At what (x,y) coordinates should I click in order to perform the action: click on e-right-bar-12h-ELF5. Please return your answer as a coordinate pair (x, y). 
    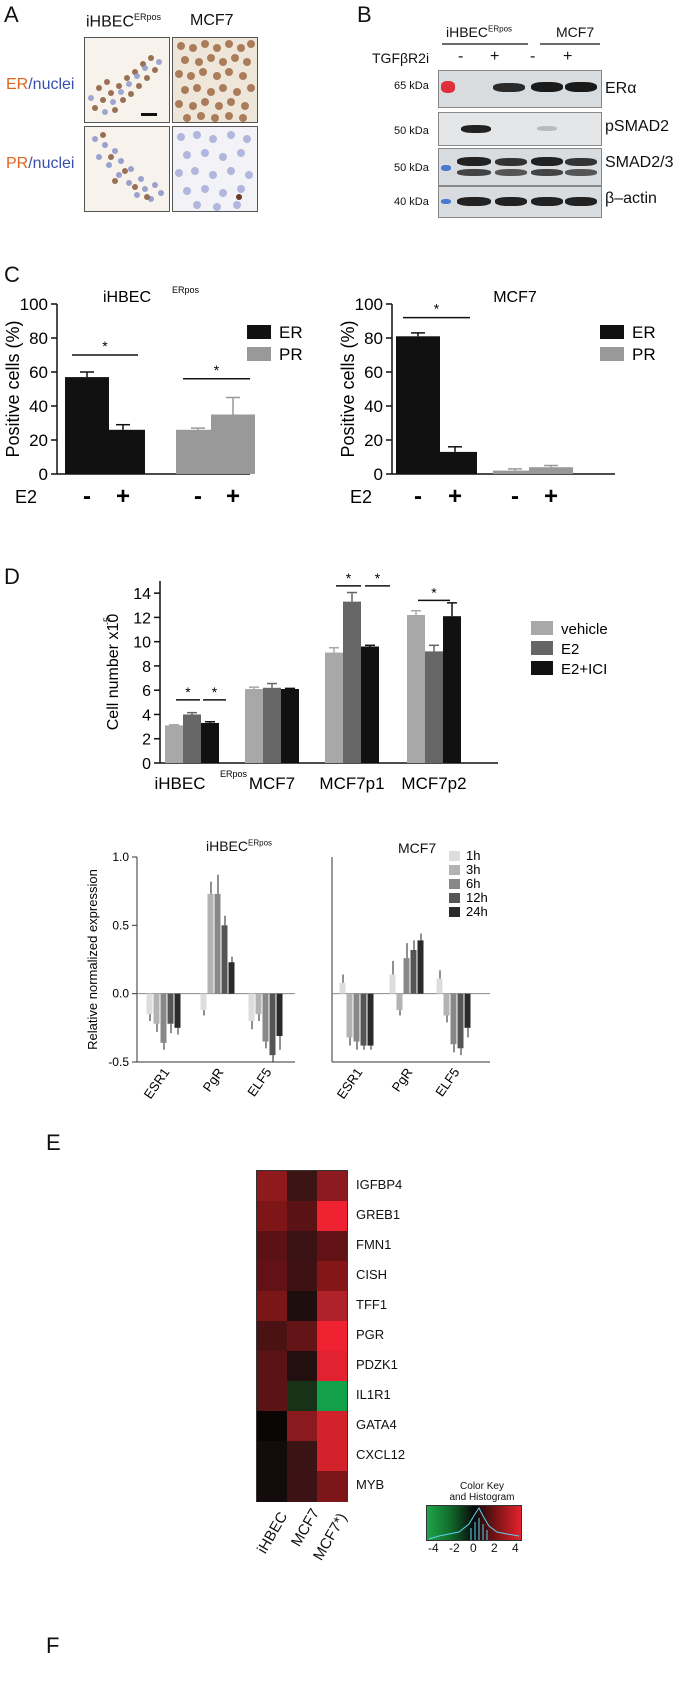
    Looking at the image, I should click on (460, 1021).